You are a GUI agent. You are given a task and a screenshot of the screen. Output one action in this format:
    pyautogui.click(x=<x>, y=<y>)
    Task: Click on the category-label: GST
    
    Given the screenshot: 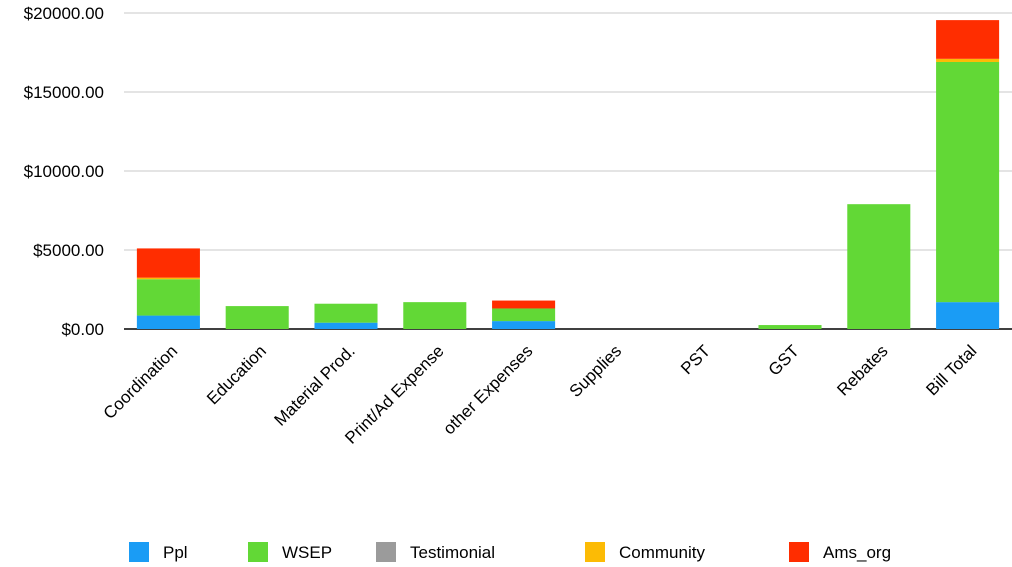 What is the action you would take?
    pyautogui.click(x=784, y=360)
    